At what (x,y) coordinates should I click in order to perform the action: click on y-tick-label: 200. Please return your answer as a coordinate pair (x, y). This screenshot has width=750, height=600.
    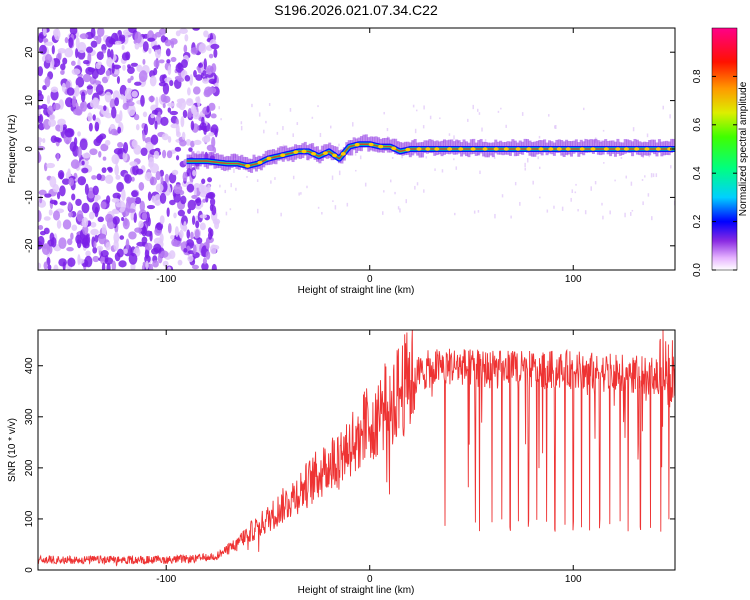
    Looking at the image, I should click on (29, 467).